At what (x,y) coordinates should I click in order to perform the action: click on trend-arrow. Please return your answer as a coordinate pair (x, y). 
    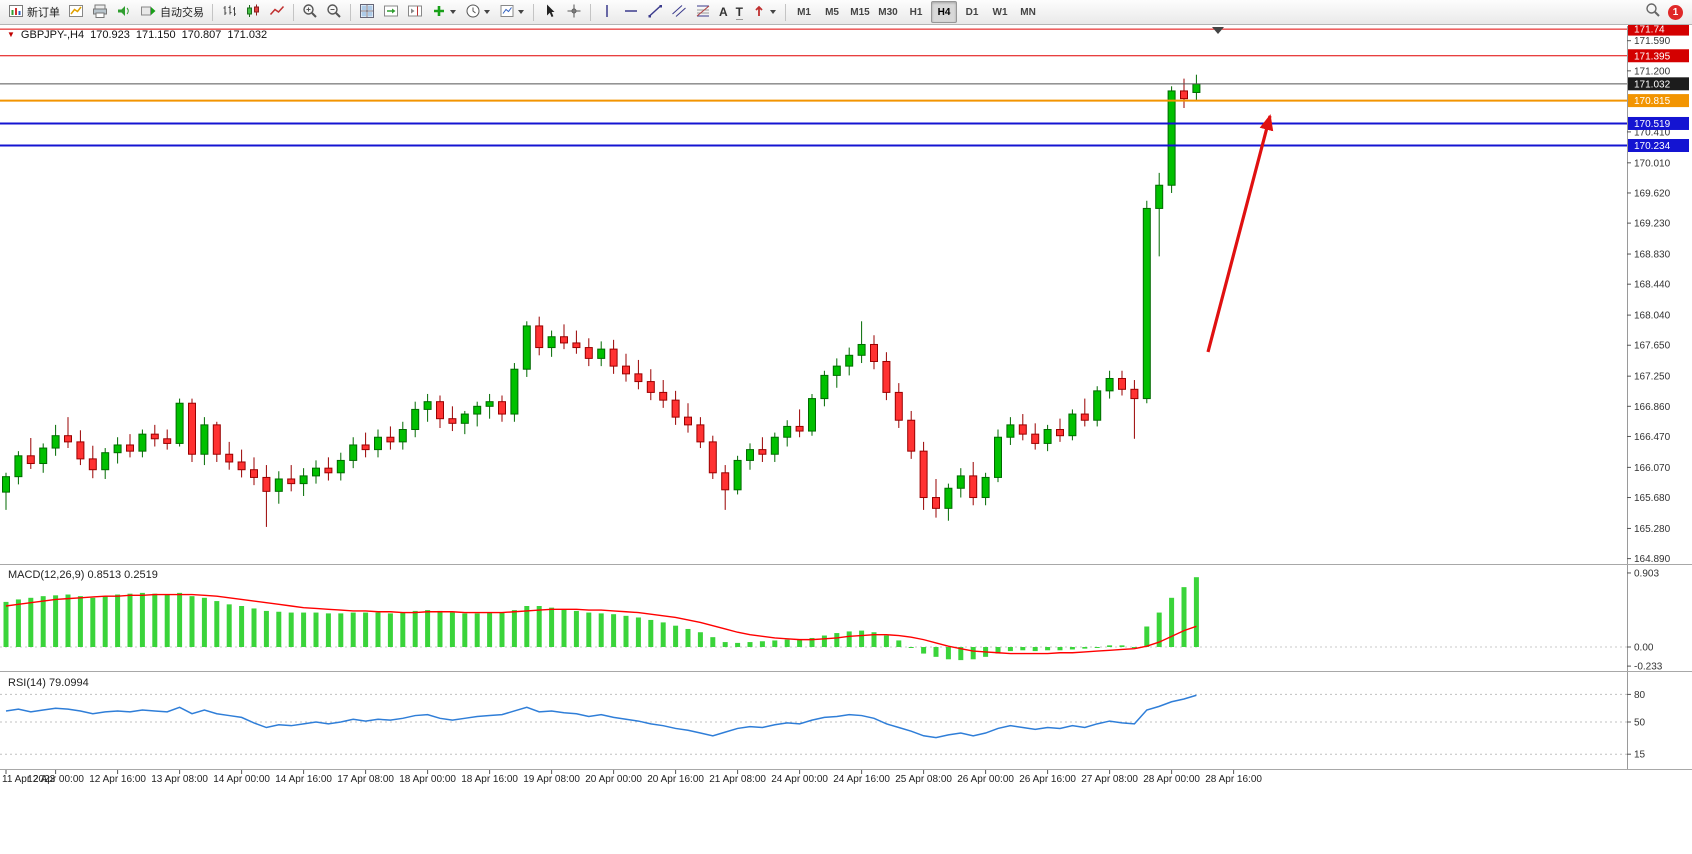
    Looking at the image, I should click on (1240, 233).